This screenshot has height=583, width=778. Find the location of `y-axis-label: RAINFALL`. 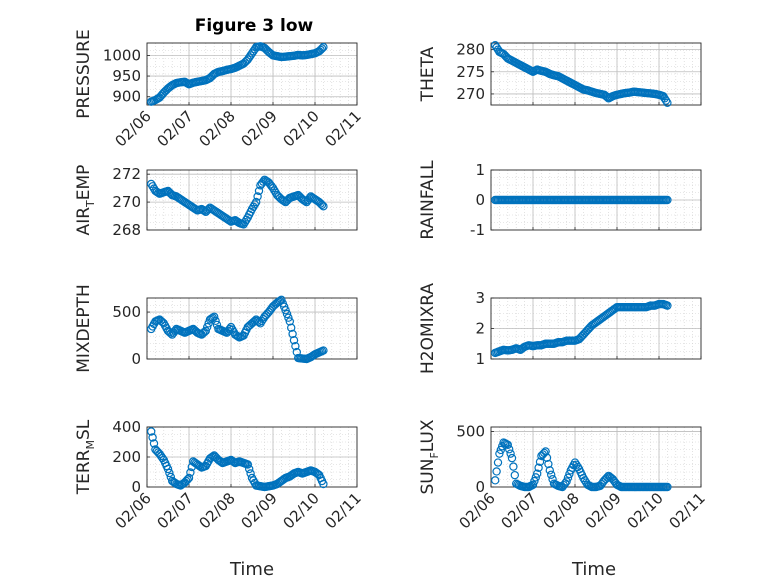

y-axis-label: RAINFALL is located at coordinates (428, 200).